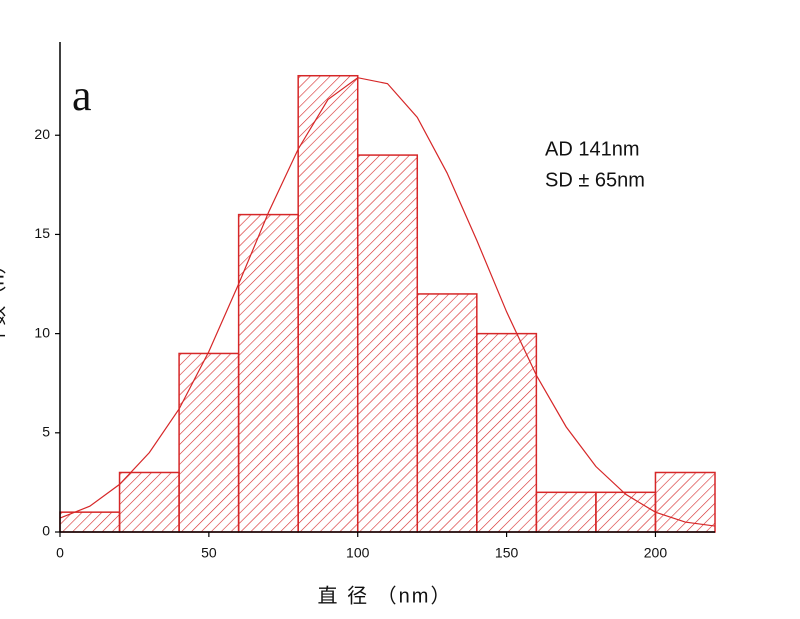  What do you see at coordinates (385, 595) in the screenshot?
I see `x-axis-label: 直 径 （nm）` at bounding box center [385, 595].